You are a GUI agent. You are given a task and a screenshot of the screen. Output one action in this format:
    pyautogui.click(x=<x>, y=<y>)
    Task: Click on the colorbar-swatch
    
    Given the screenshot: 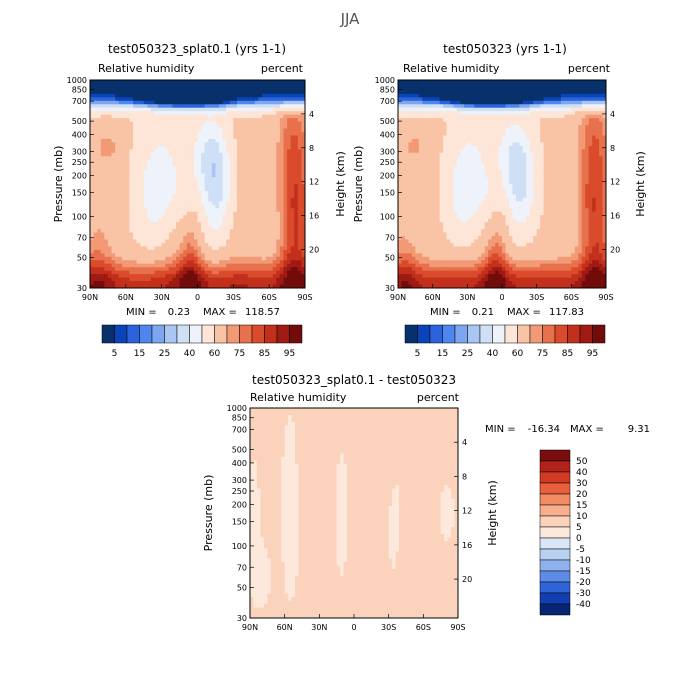 What is the action you would take?
    pyautogui.click(x=108, y=334)
    